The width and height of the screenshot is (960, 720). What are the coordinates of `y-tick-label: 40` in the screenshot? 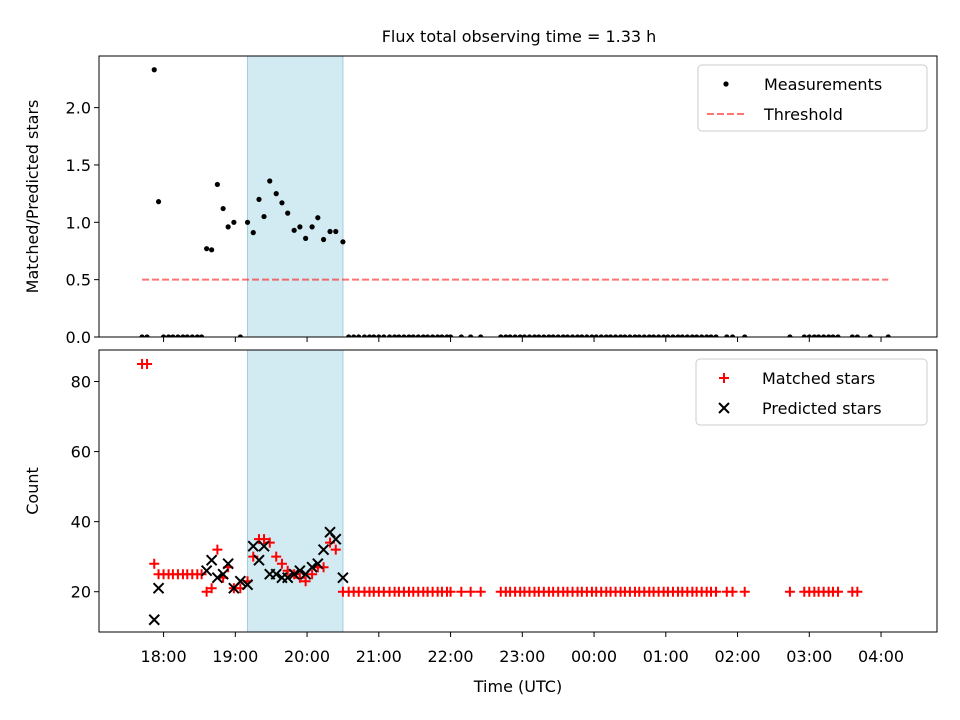 It's located at (81, 522).